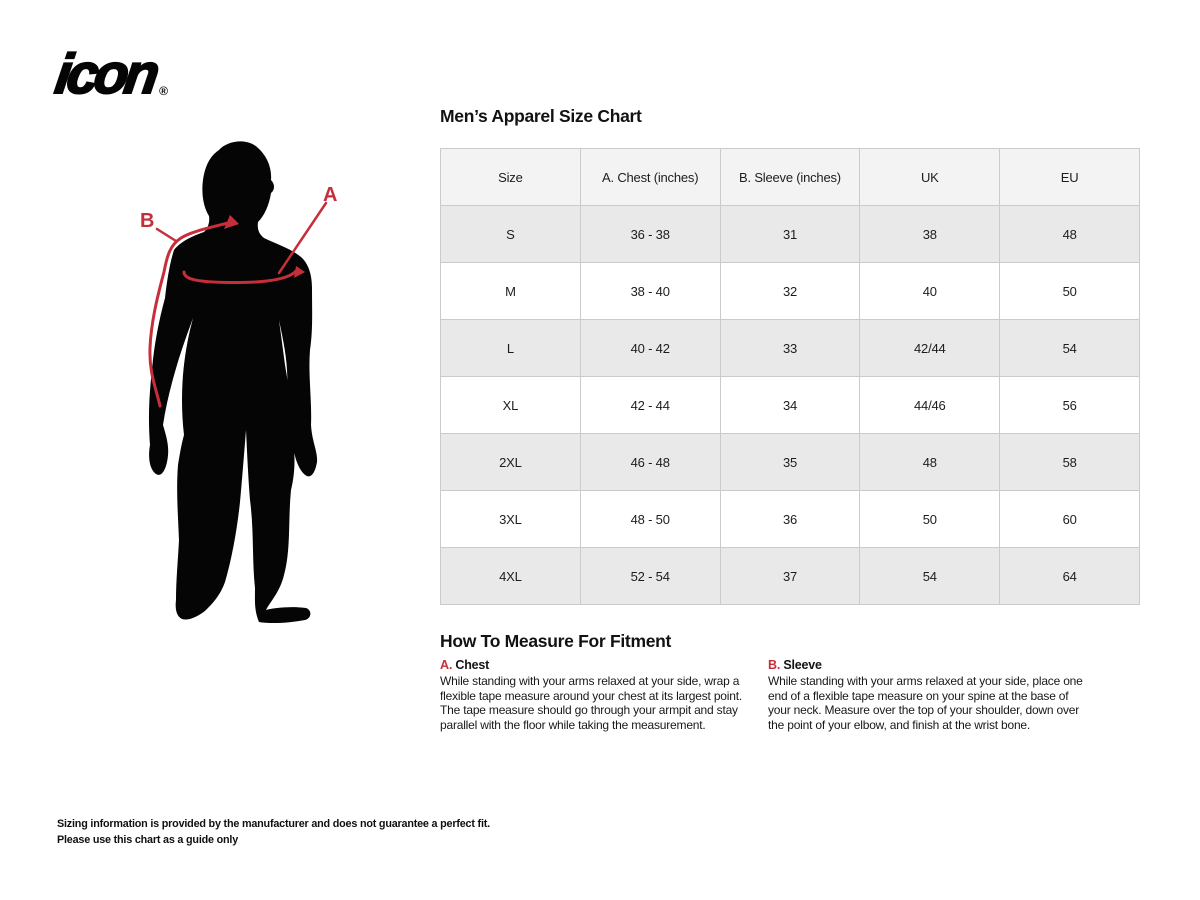 This screenshot has width=1200, height=900. What do you see at coordinates (510, 576) in the screenshot?
I see `table-cell: 4XL` at bounding box center [510, 576].